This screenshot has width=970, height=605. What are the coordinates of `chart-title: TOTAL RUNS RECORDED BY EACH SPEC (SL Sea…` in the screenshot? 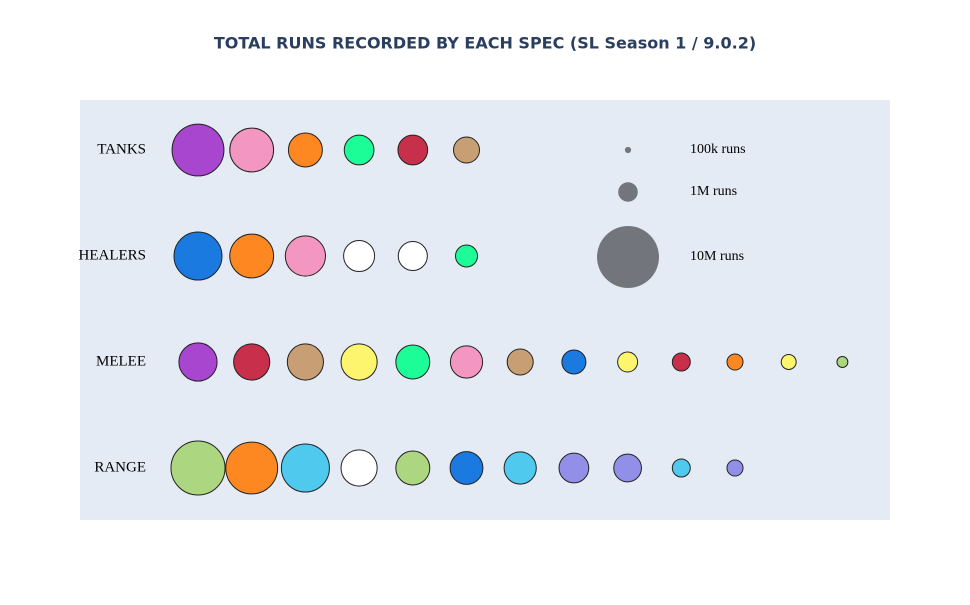 It's located at (485, 43).